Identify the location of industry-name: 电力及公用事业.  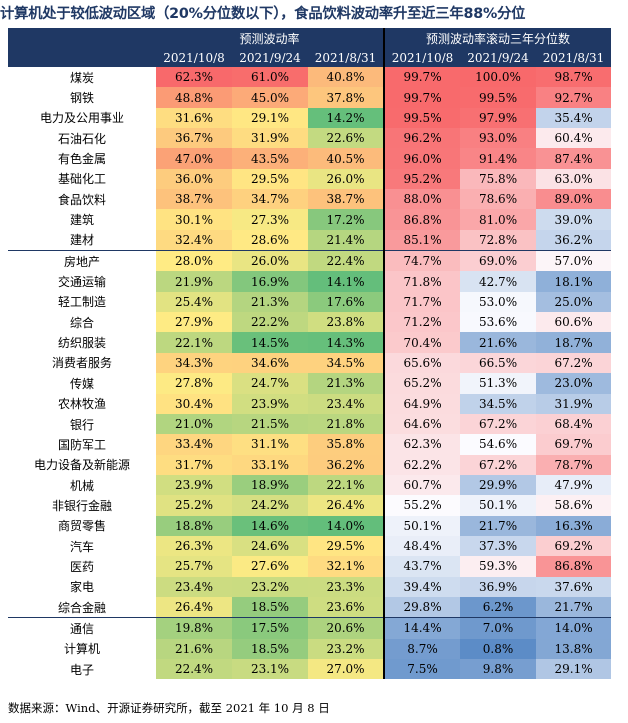
(81, 118).